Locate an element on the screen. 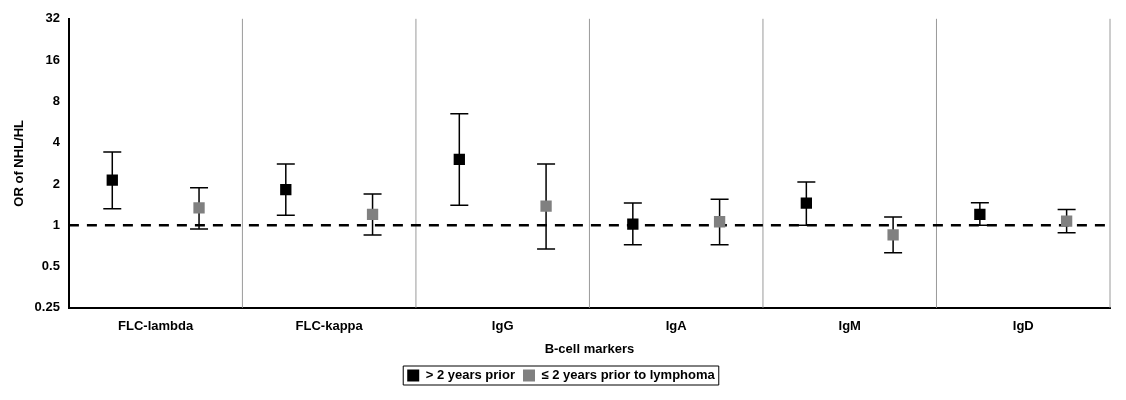  x-tick-label: FLC-lambda is located at coordinates (156, 326).